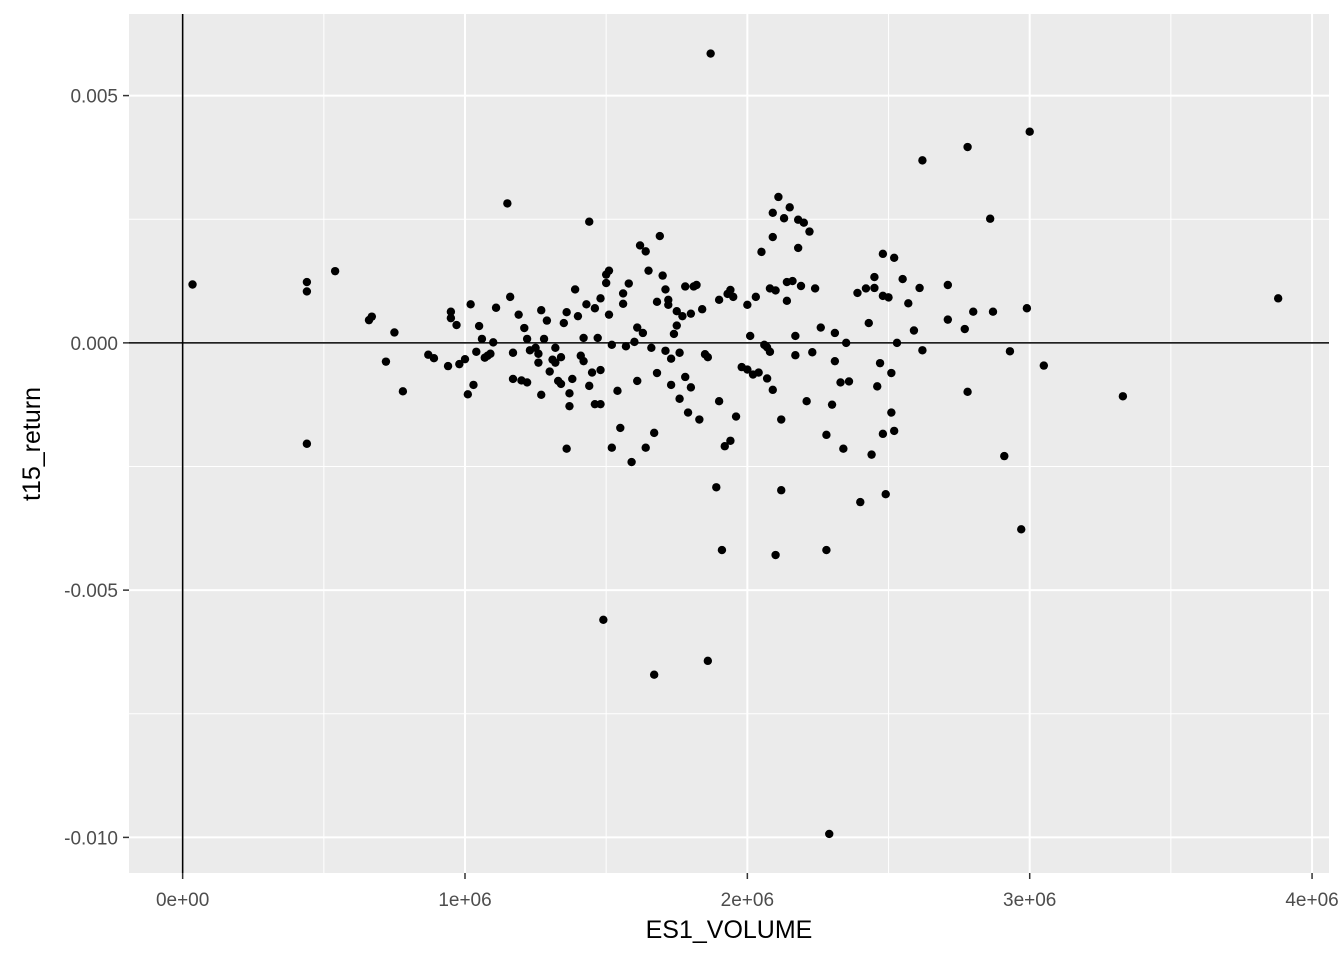  I want to click on y-tick-label: -0.010, so click(91, 838).